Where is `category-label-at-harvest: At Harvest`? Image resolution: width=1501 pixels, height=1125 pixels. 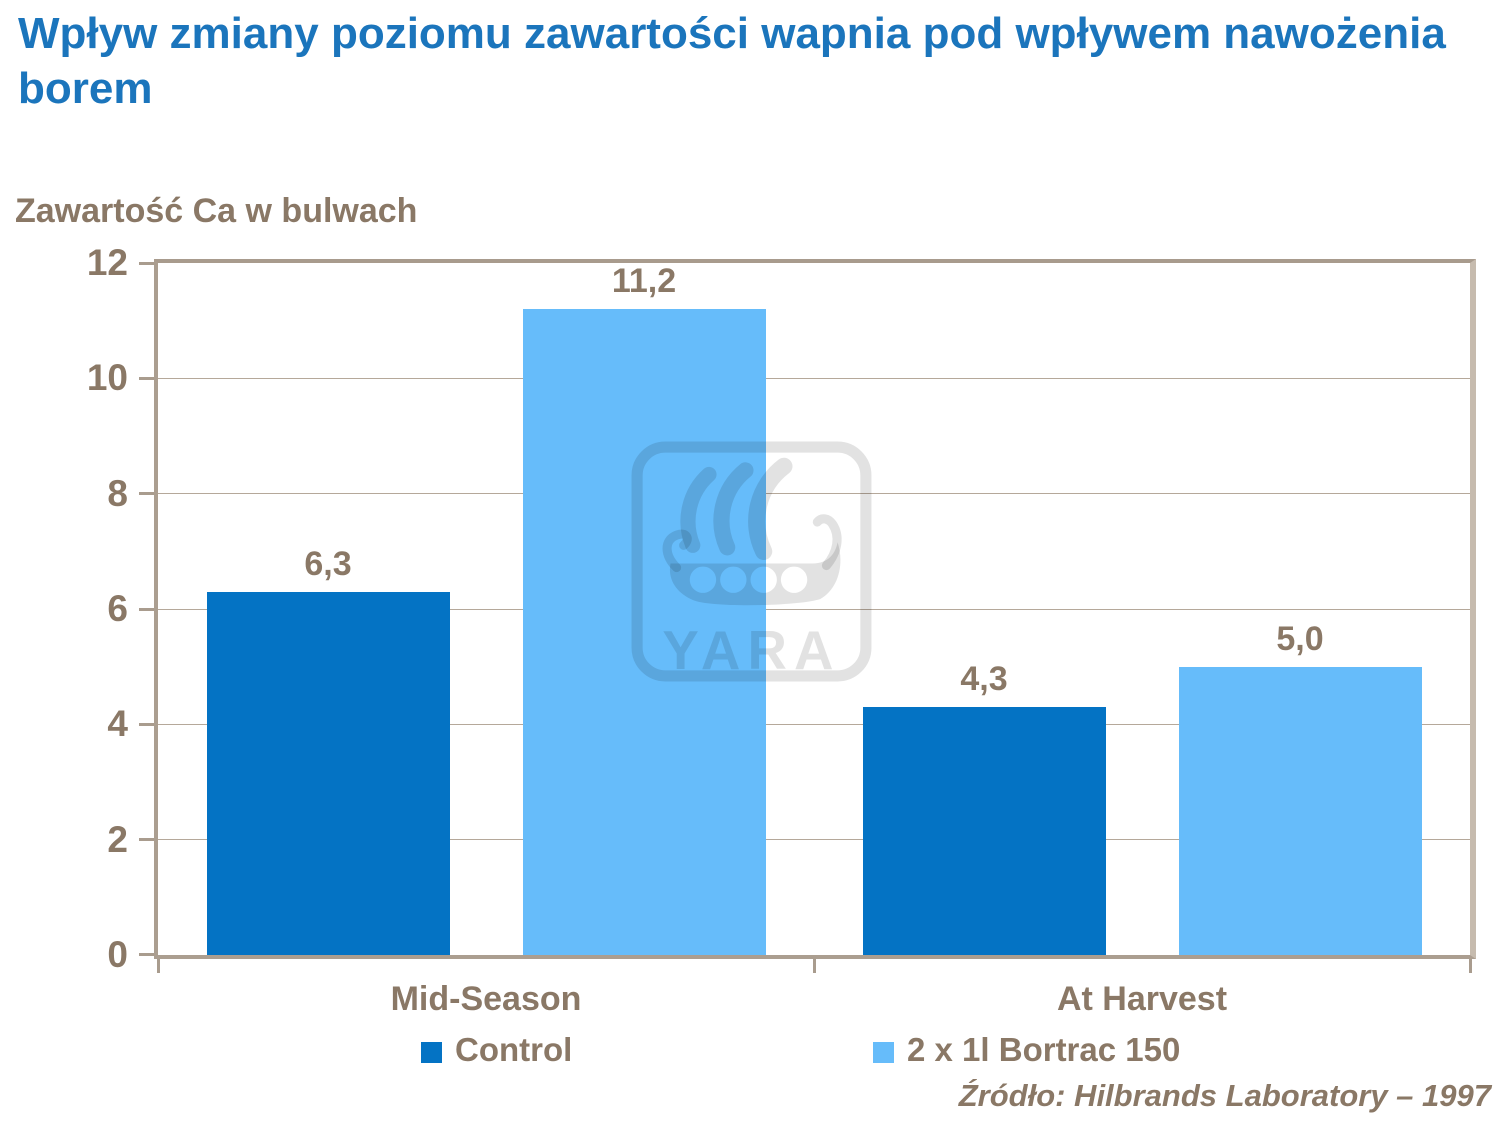 category-label-at-harvest: At Harvest is located at coordinates (1142, 999).